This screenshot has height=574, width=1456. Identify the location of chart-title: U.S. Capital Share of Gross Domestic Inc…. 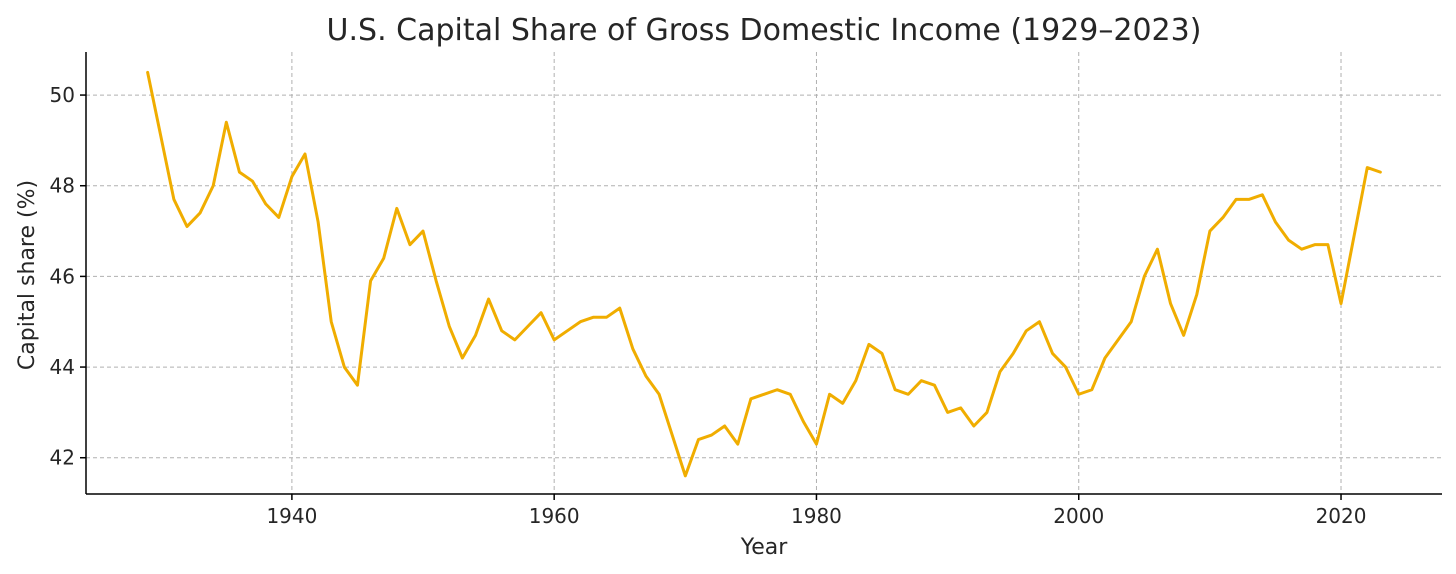
(764, 30).